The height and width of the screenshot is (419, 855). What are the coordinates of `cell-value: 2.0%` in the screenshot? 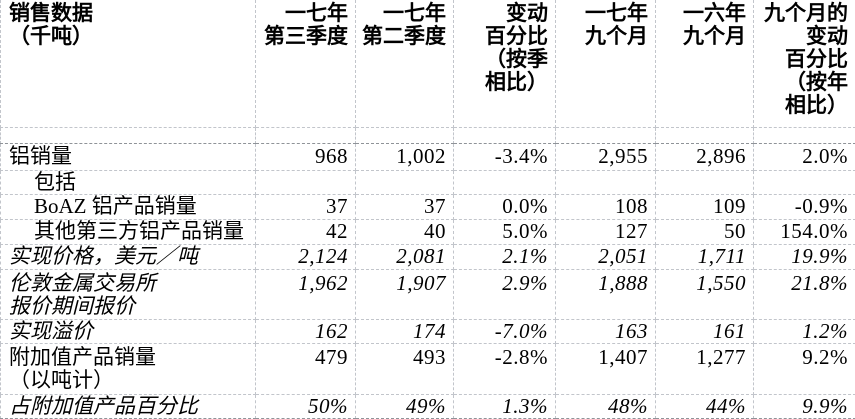 It's located at (804, 156).